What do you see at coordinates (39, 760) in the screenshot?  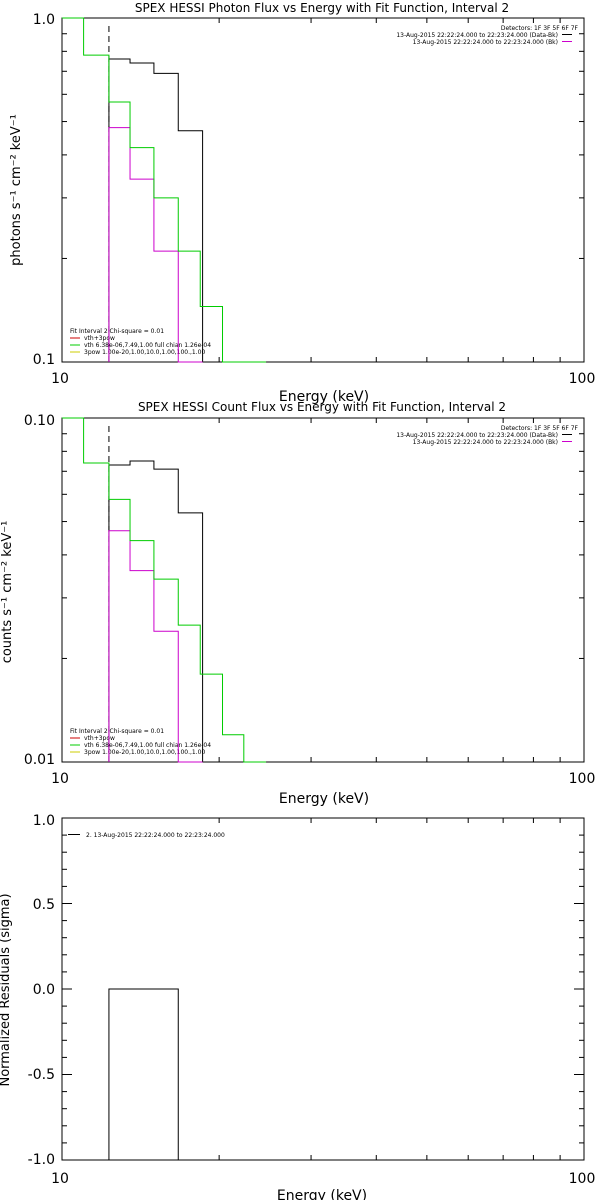 I see `y-tick-label: 0.01` at bounding box center [39, 760].